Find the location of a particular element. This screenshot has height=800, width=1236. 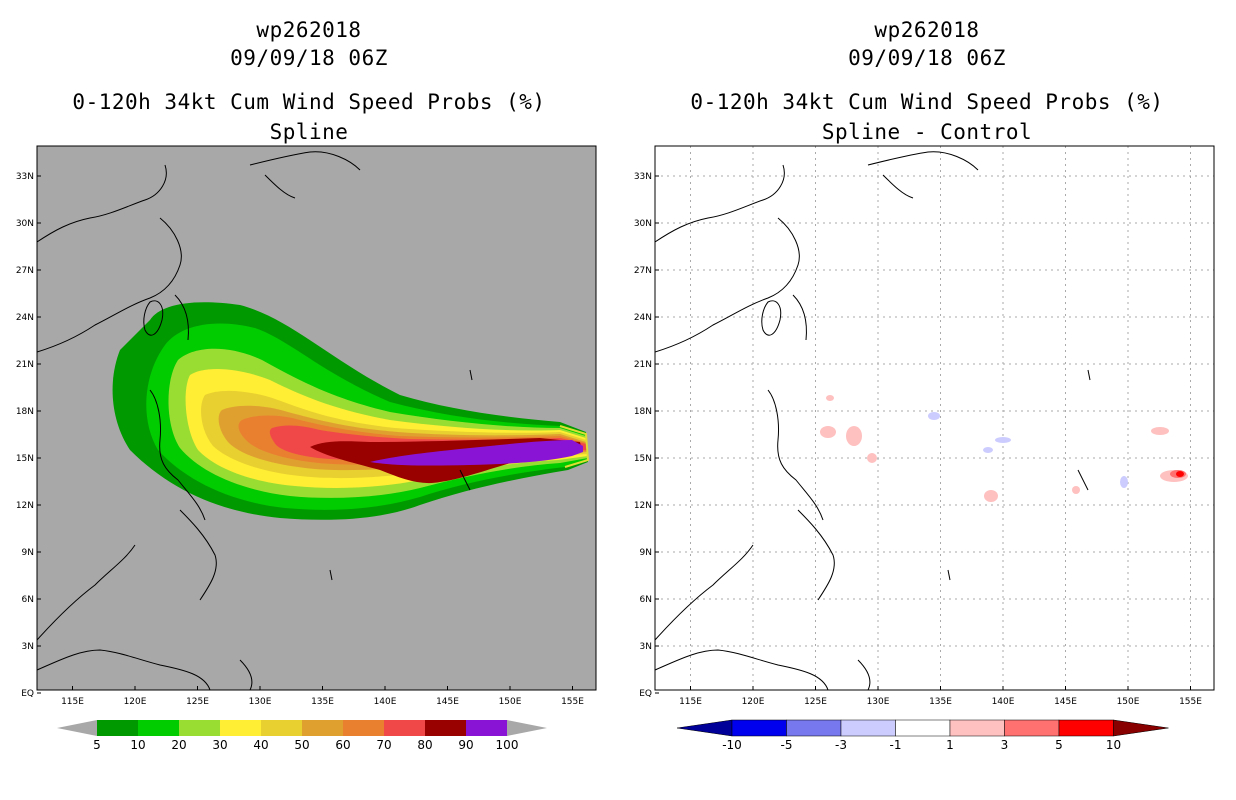

colorbar-label: -1 is located at coordinates (896, 745).